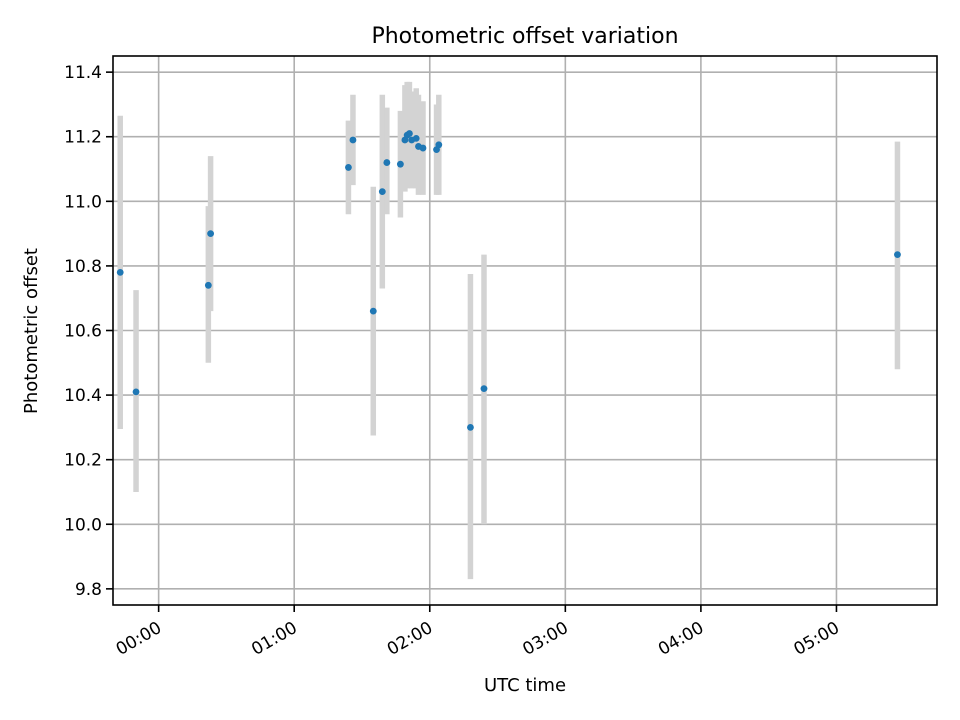  I want to click on y-tick-label: 10.8, so click(83, 267).